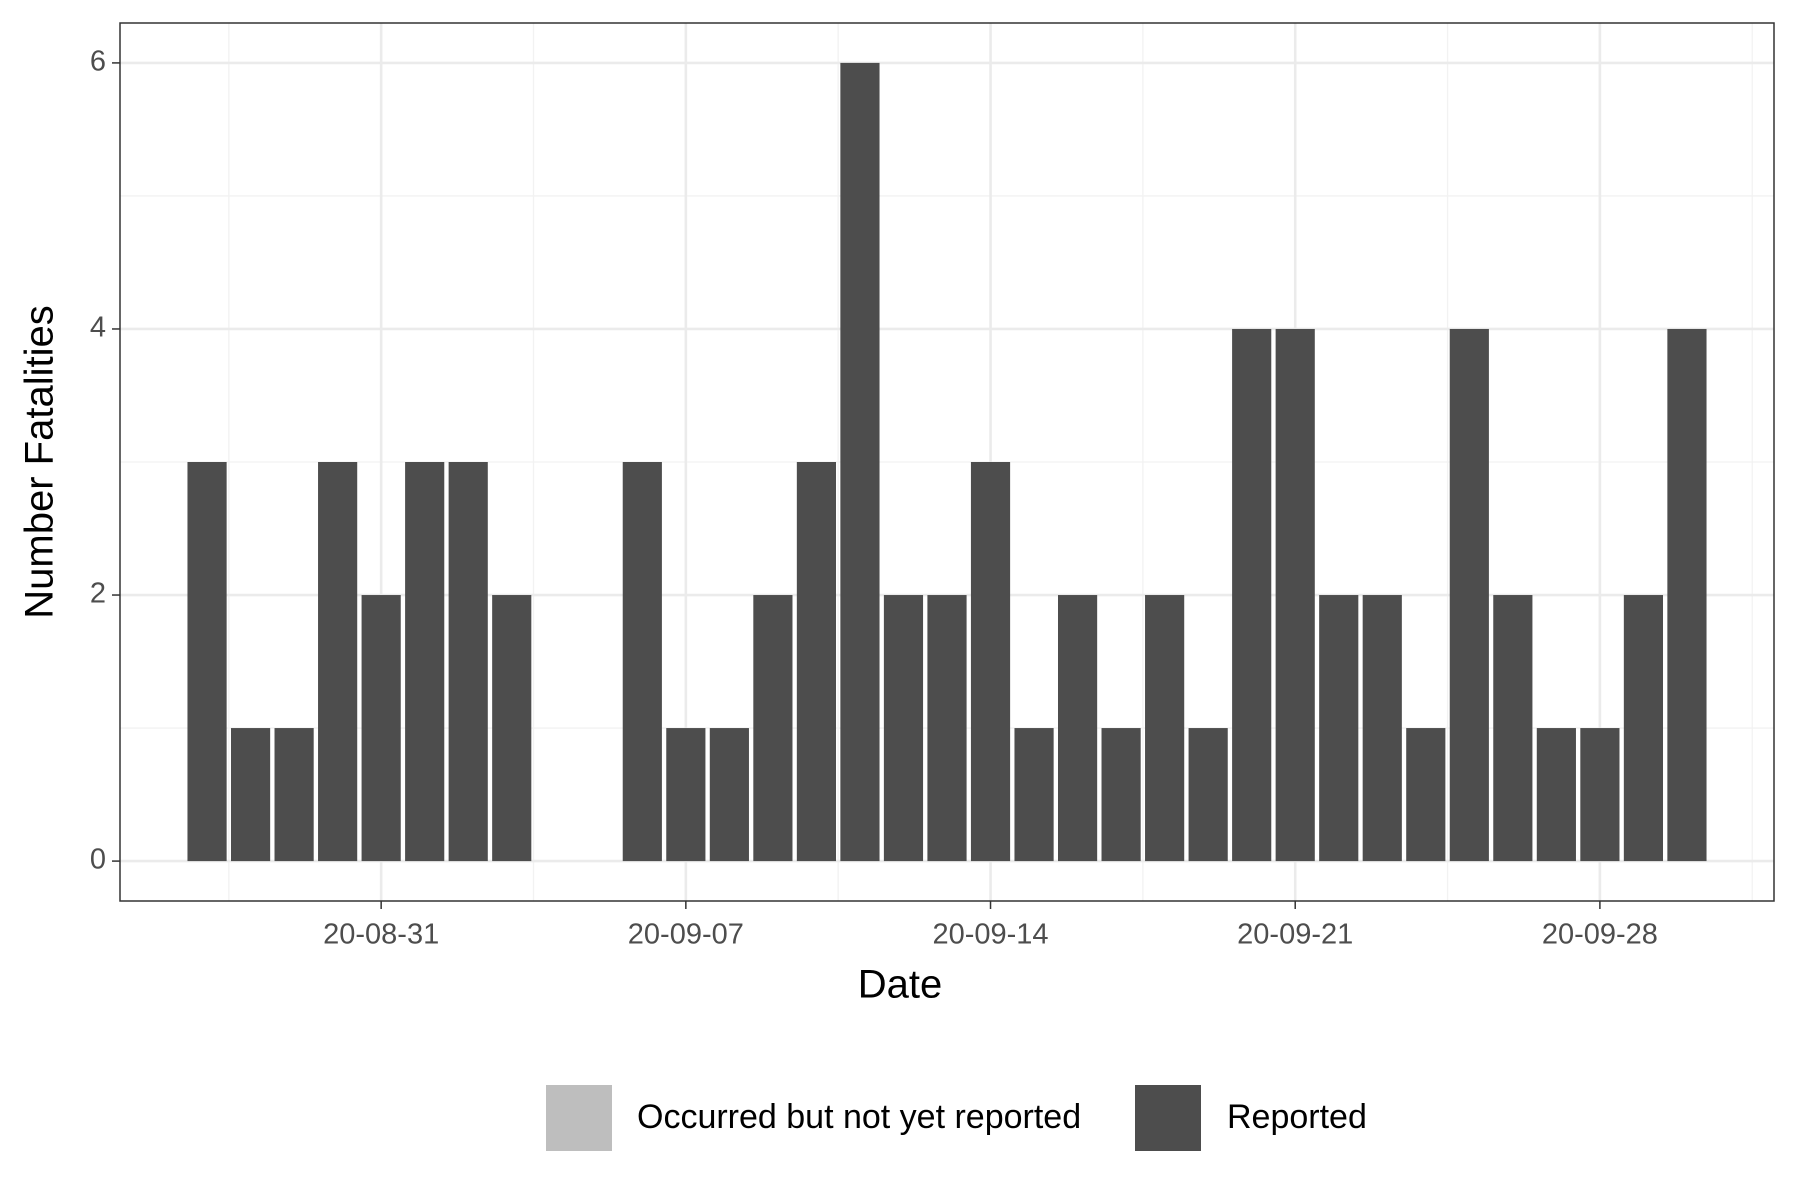 Image resolution: width=1800 pixels, height=1200 pixels. Describe the element at coordinates (381, 935) in the screenshot. I see `x-tick-label: 20-08-31` at that location.